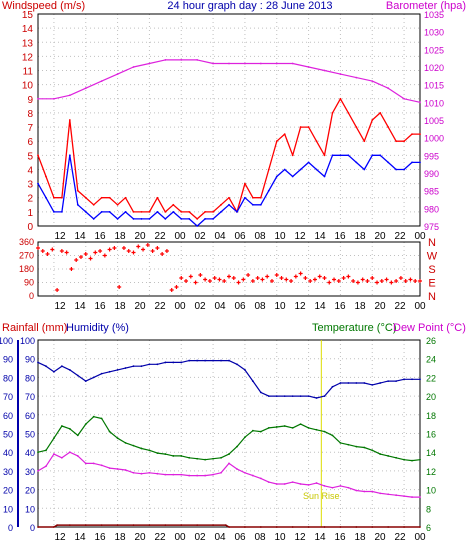 This screenshot has width=468, height=560. I want to click on temperature-tick-label: 26, so click(431, 341).